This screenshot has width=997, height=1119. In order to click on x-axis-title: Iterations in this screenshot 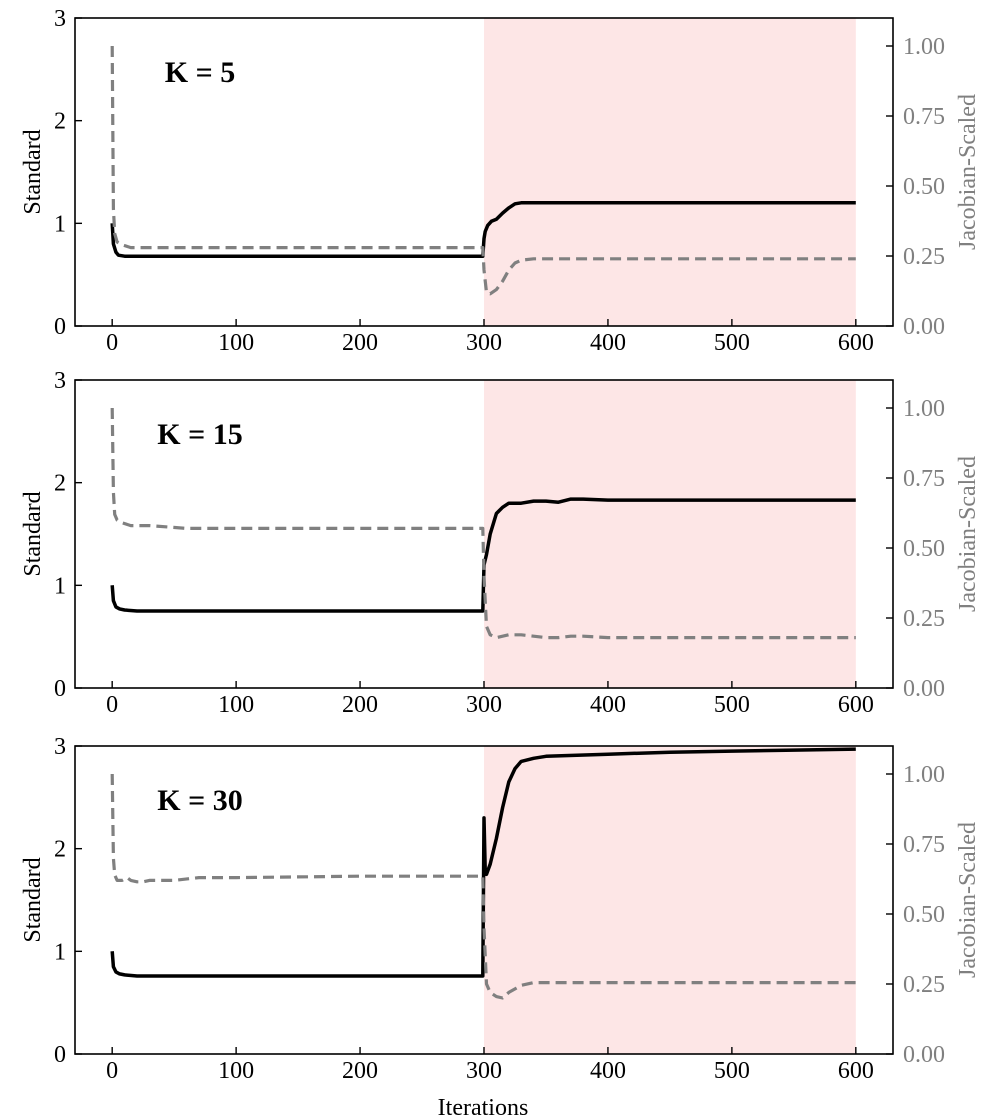, I will do `click(483, 1107)`.